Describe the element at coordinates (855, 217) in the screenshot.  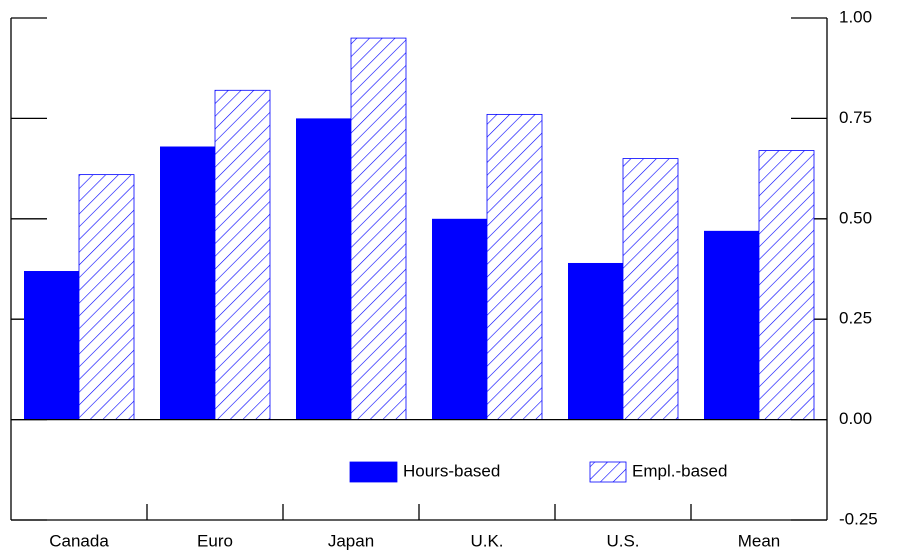
I see `y-tick-label: 0.50` at that location.